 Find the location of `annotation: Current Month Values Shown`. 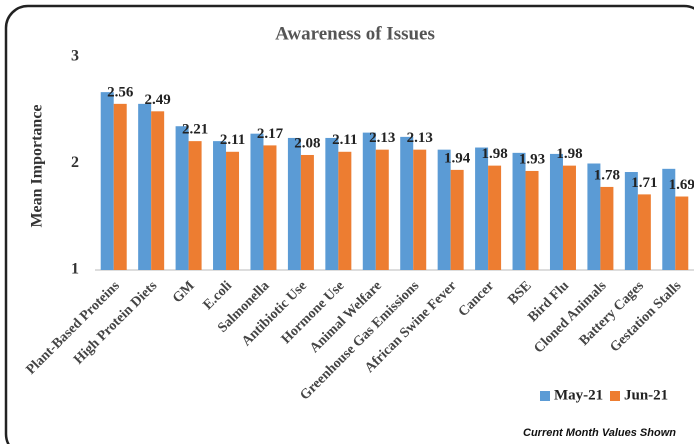

annotation: Current Month Values Shown is located at coordinates (599, 433).